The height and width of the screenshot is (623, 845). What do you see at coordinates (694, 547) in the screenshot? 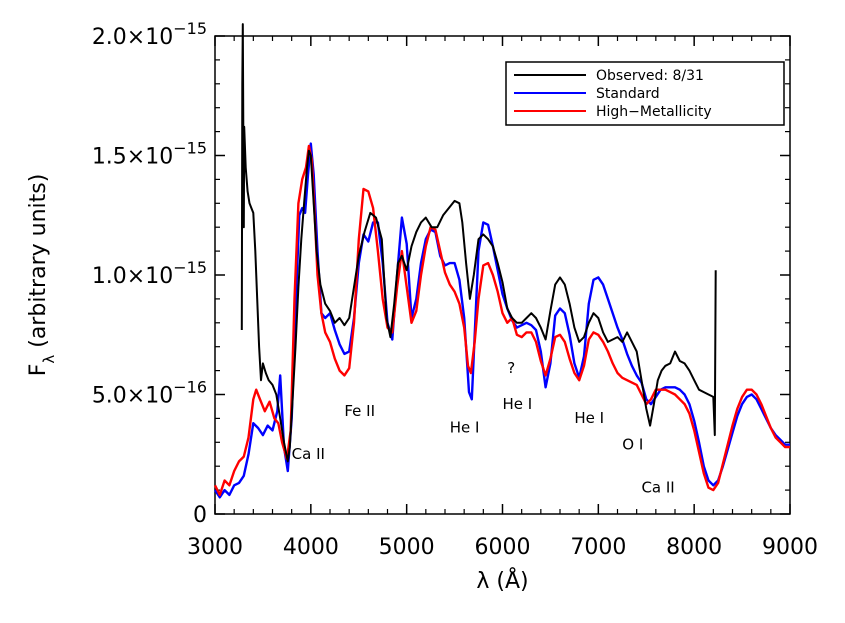
I see `x-tick-label: 8000` at bounding box center [694, 547].